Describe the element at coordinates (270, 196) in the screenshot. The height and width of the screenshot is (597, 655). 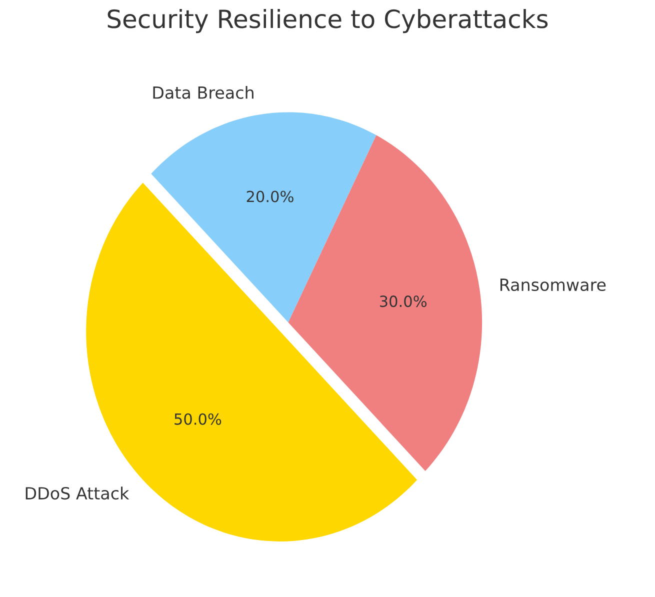
I see `data-label: 20.0%` at that location.